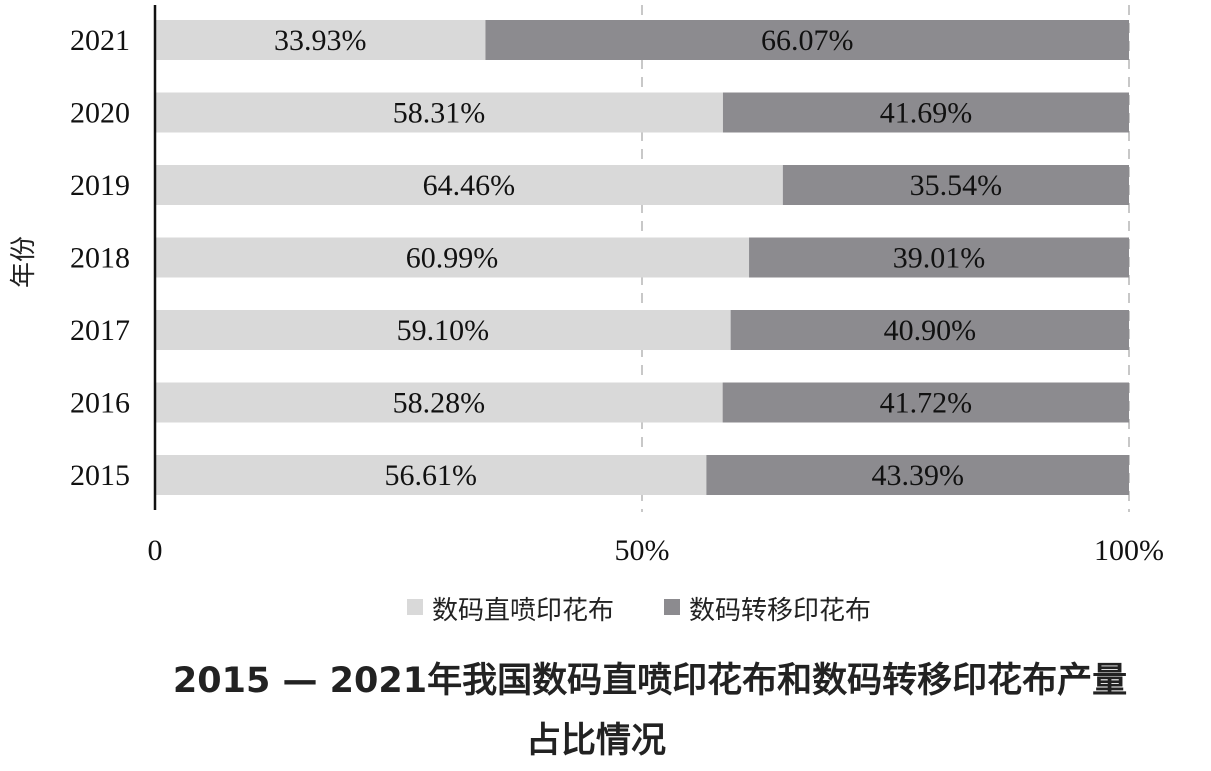 Image resolution: width=1211 pixels, height=771 pixels. I want to click on data-label: 35.54%, so click(956, 185).